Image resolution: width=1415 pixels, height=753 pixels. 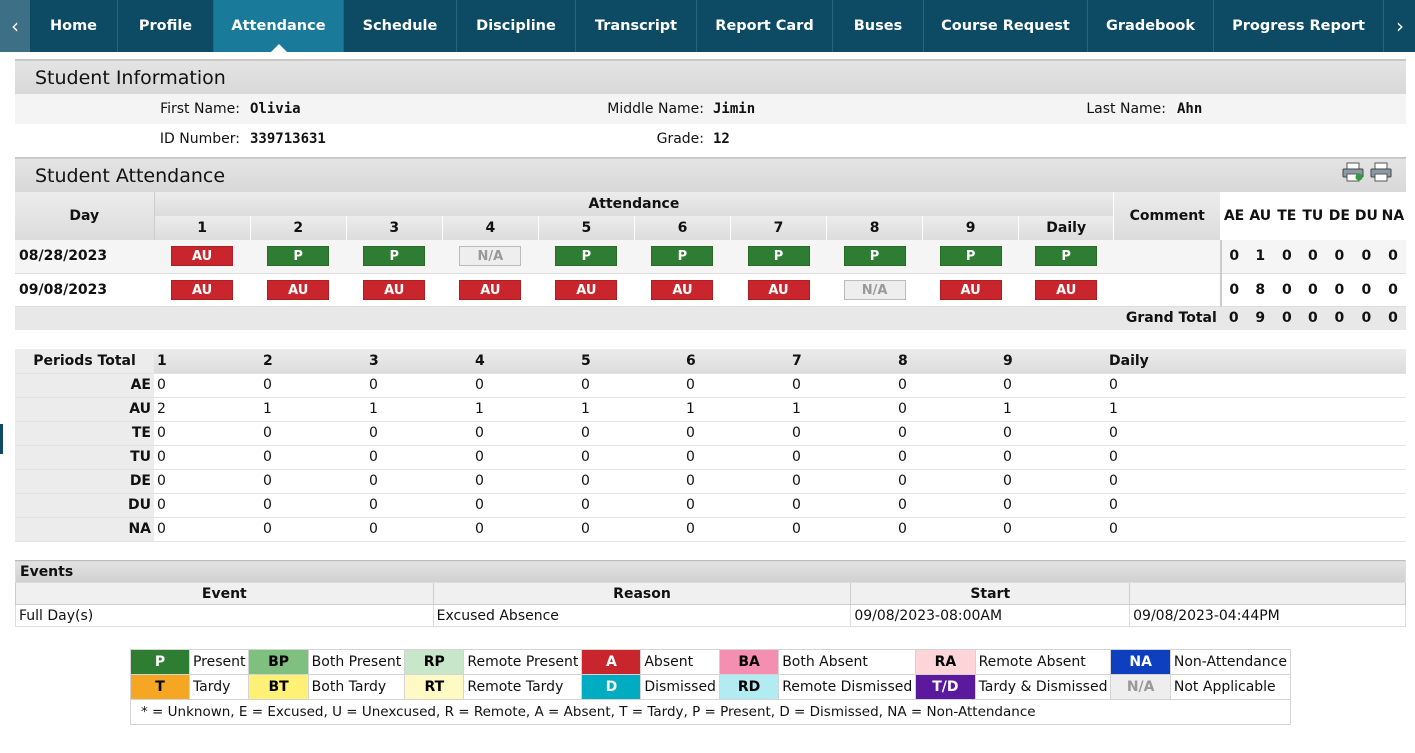 I want to click on tab-home: Home, so click(x=74, y=26).